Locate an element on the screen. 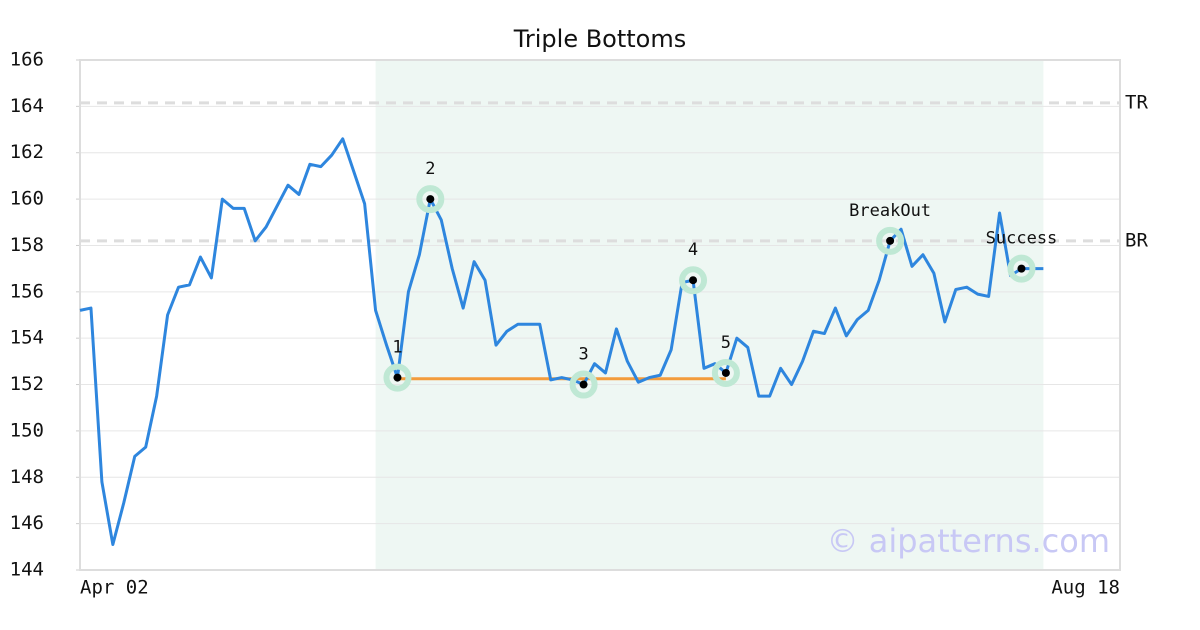 This screenshot has height=630, width=1200. y-tick-label: 166 is located at coordinates (27, 60).